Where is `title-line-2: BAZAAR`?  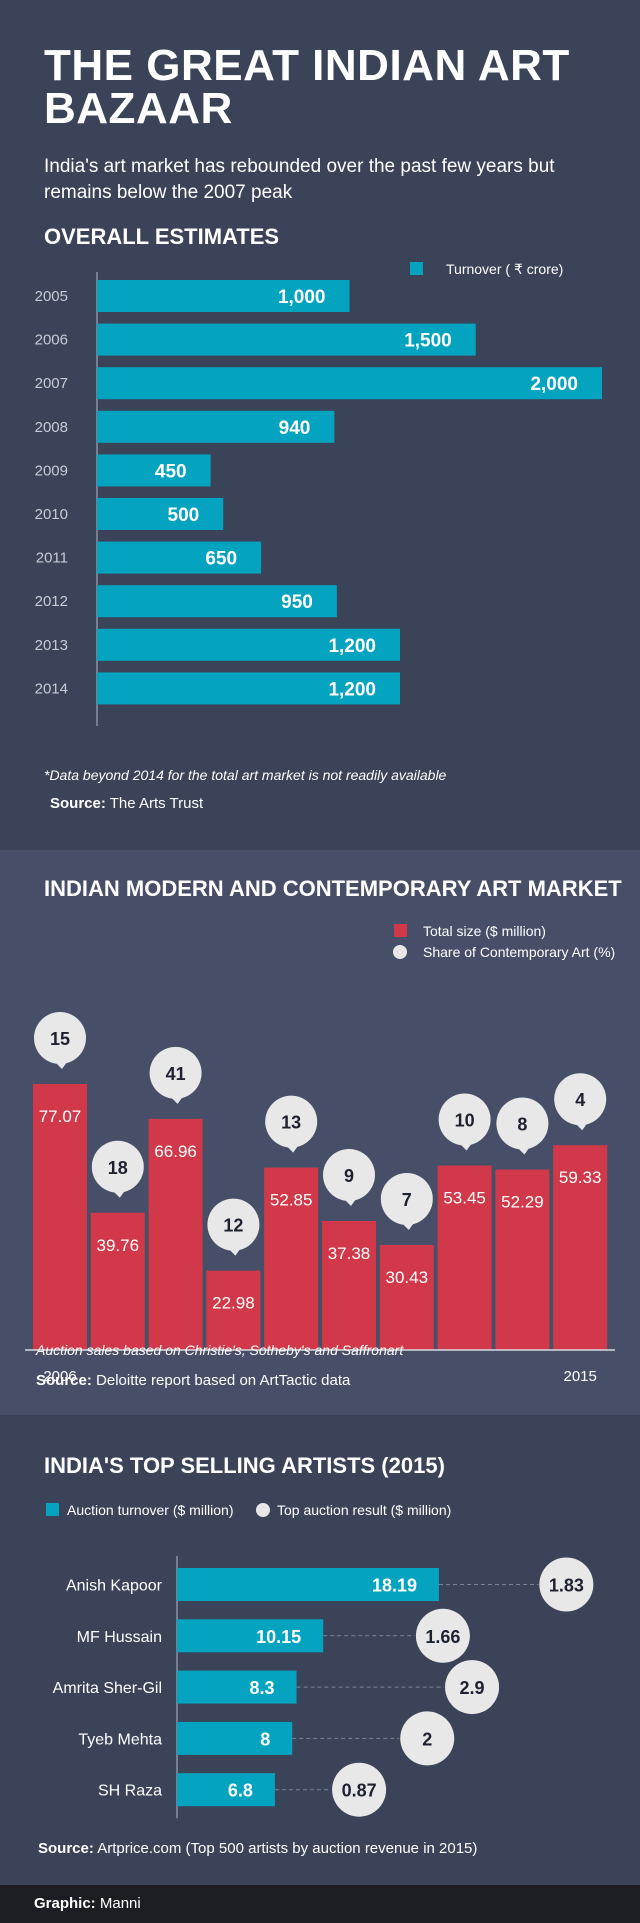
title-line-2: BAZAAR is located at coordinates (138, 108).